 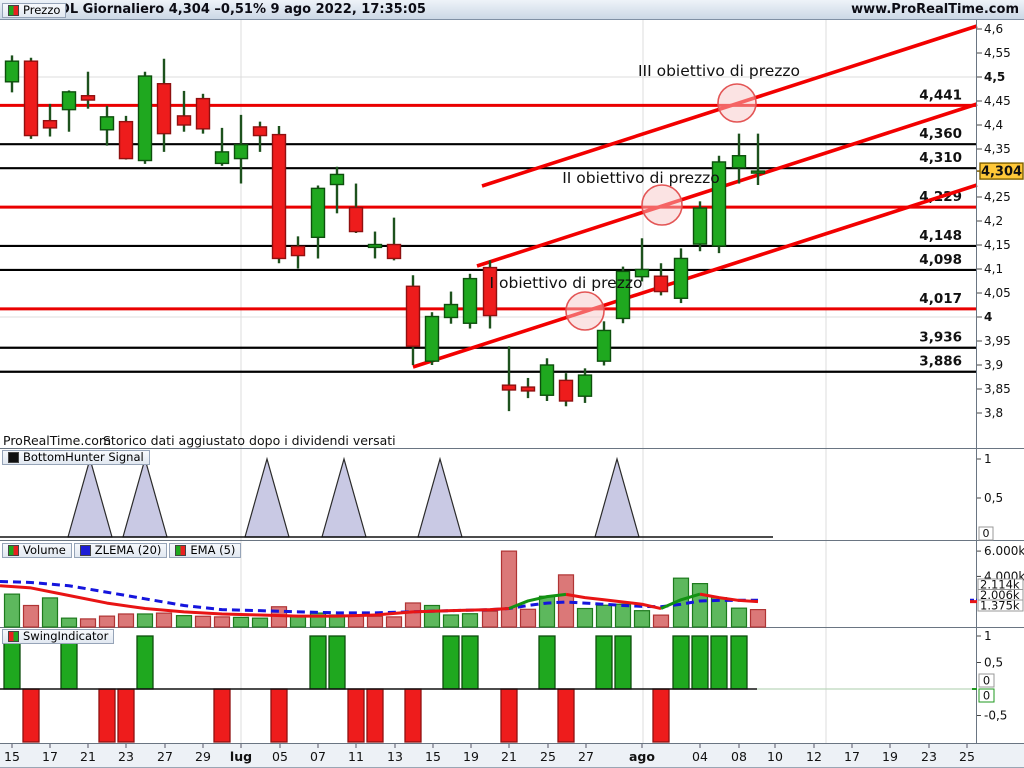 What do you see at coordinates (1000, 595) in the screenshot?
I see `volume-value-label: 2.006k` at bounding box center [1000, 595].